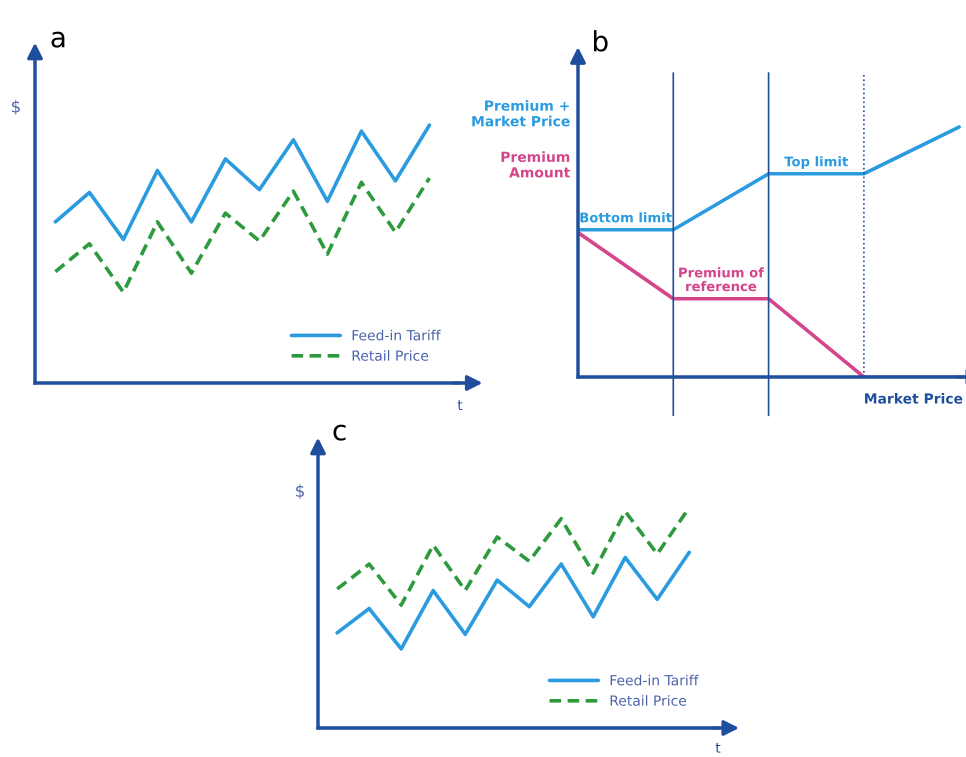  What do you see at coordinates (536, 164) in the screenshot?
I see `text: Premium Amount` at bounding box center [536, 164].